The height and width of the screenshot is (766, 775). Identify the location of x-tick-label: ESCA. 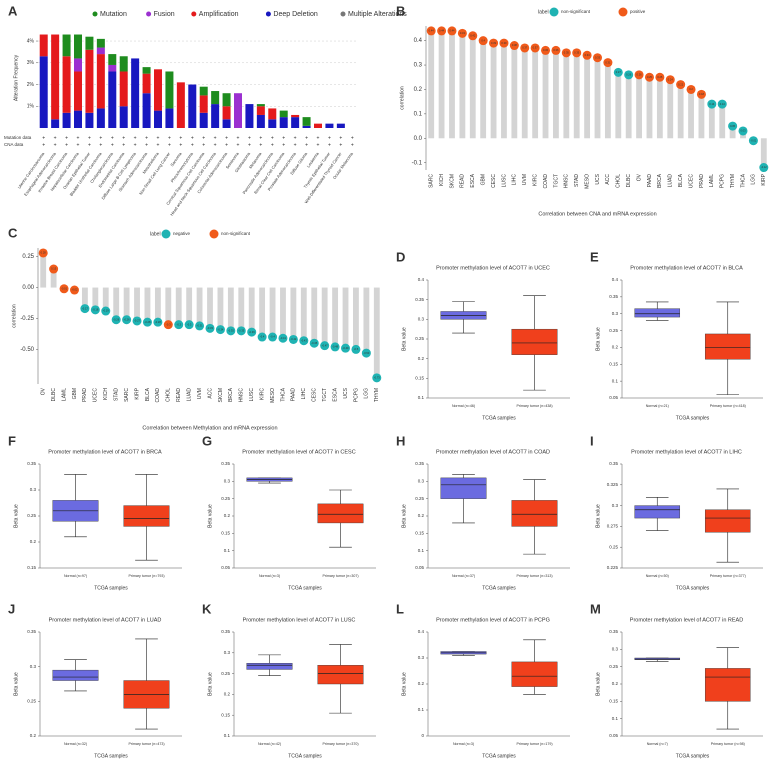
(335, 394).